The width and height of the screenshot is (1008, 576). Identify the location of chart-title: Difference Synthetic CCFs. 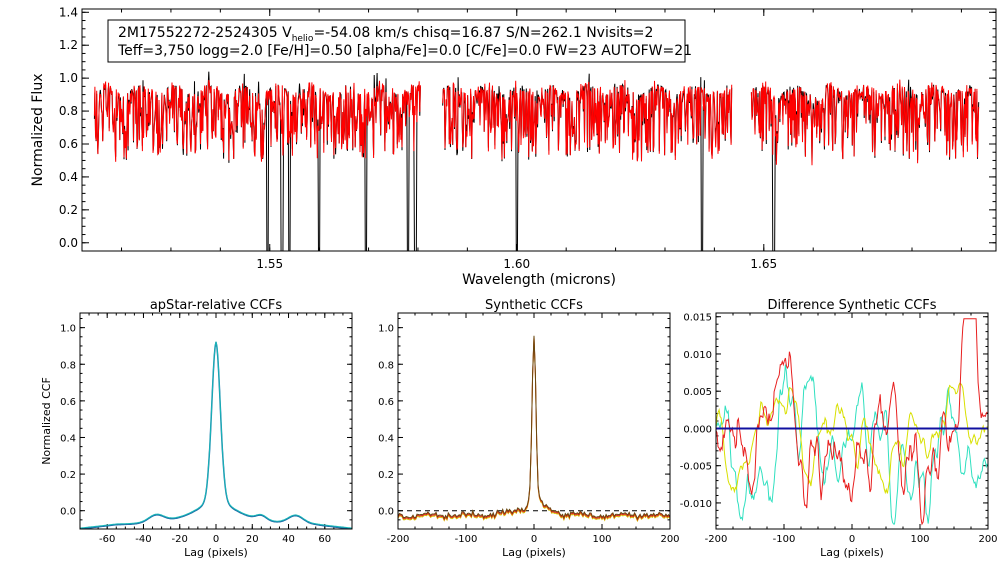
(851, 305).